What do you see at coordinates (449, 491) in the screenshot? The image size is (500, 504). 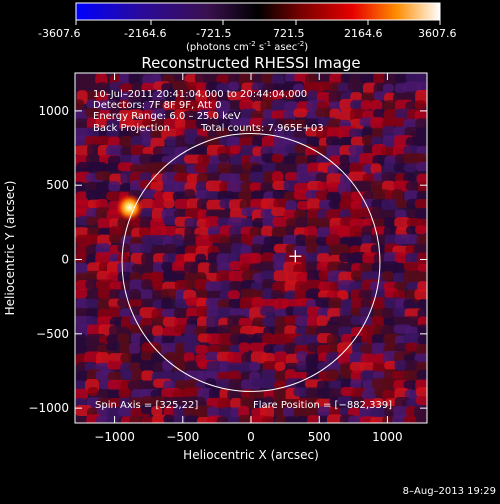 I see `footer-date: 8–Aug–2013 19:29` at bounding box center [449, 491].